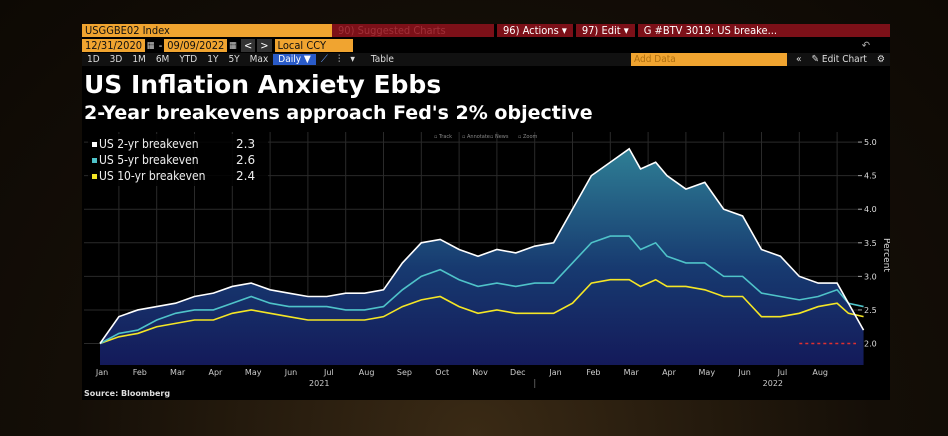  Describe the element at coordinates (339, 59) in the screenshot. I see `bar-chart-icon: ⫶` at that location.